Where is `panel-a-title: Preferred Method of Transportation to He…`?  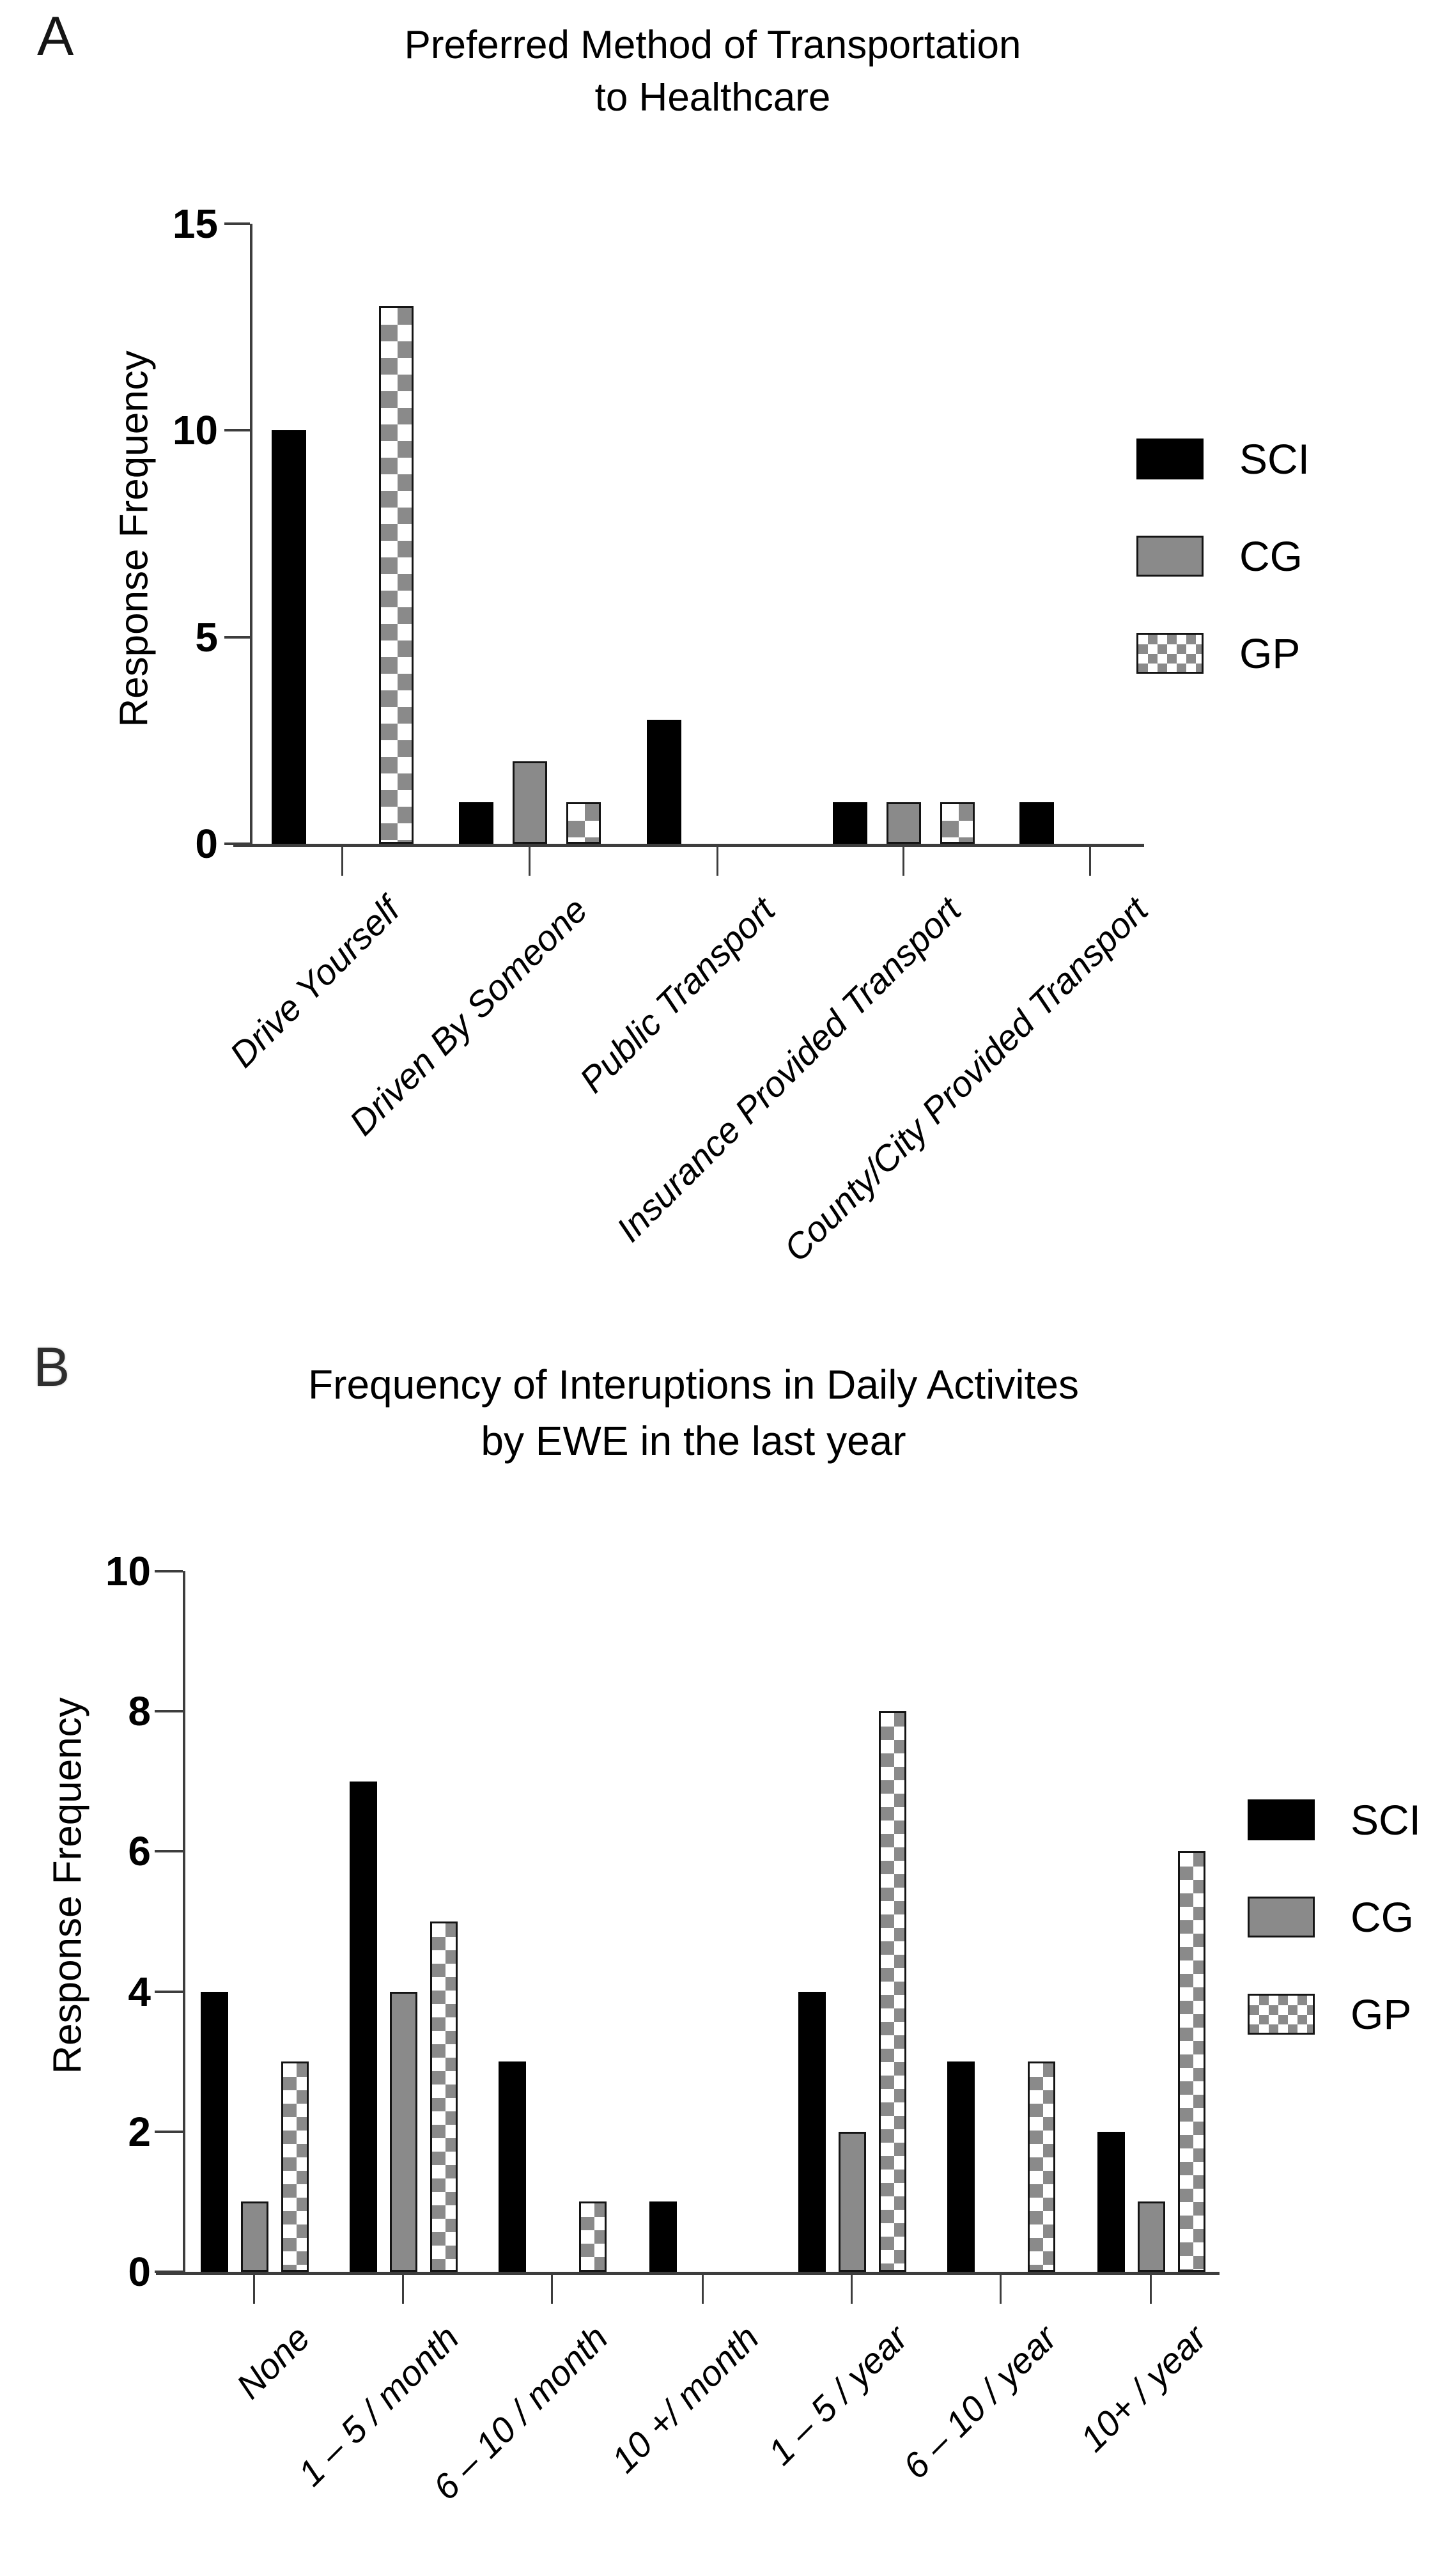
panel-a-title: Preferred Method of Transportation to He… is located at coordinates (713, 71).